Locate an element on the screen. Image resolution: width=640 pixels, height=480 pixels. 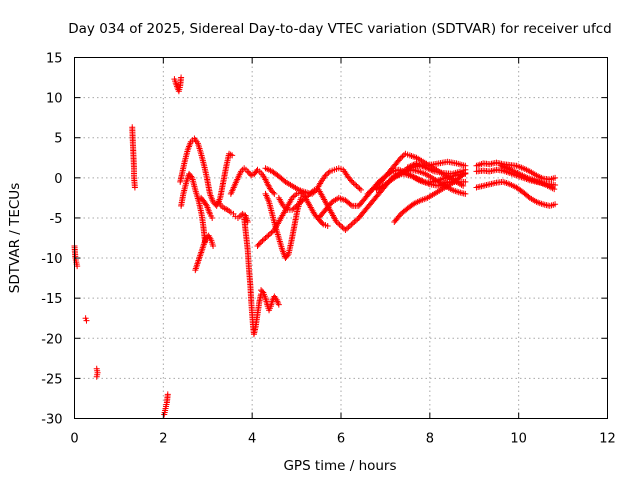
y-tick-label: 15 is located at coordinates (54, 59).